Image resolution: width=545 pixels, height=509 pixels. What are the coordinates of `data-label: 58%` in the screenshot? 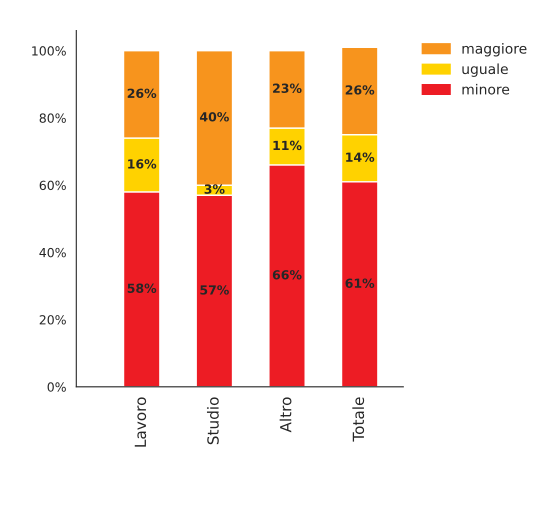 It's located at (142, 288).